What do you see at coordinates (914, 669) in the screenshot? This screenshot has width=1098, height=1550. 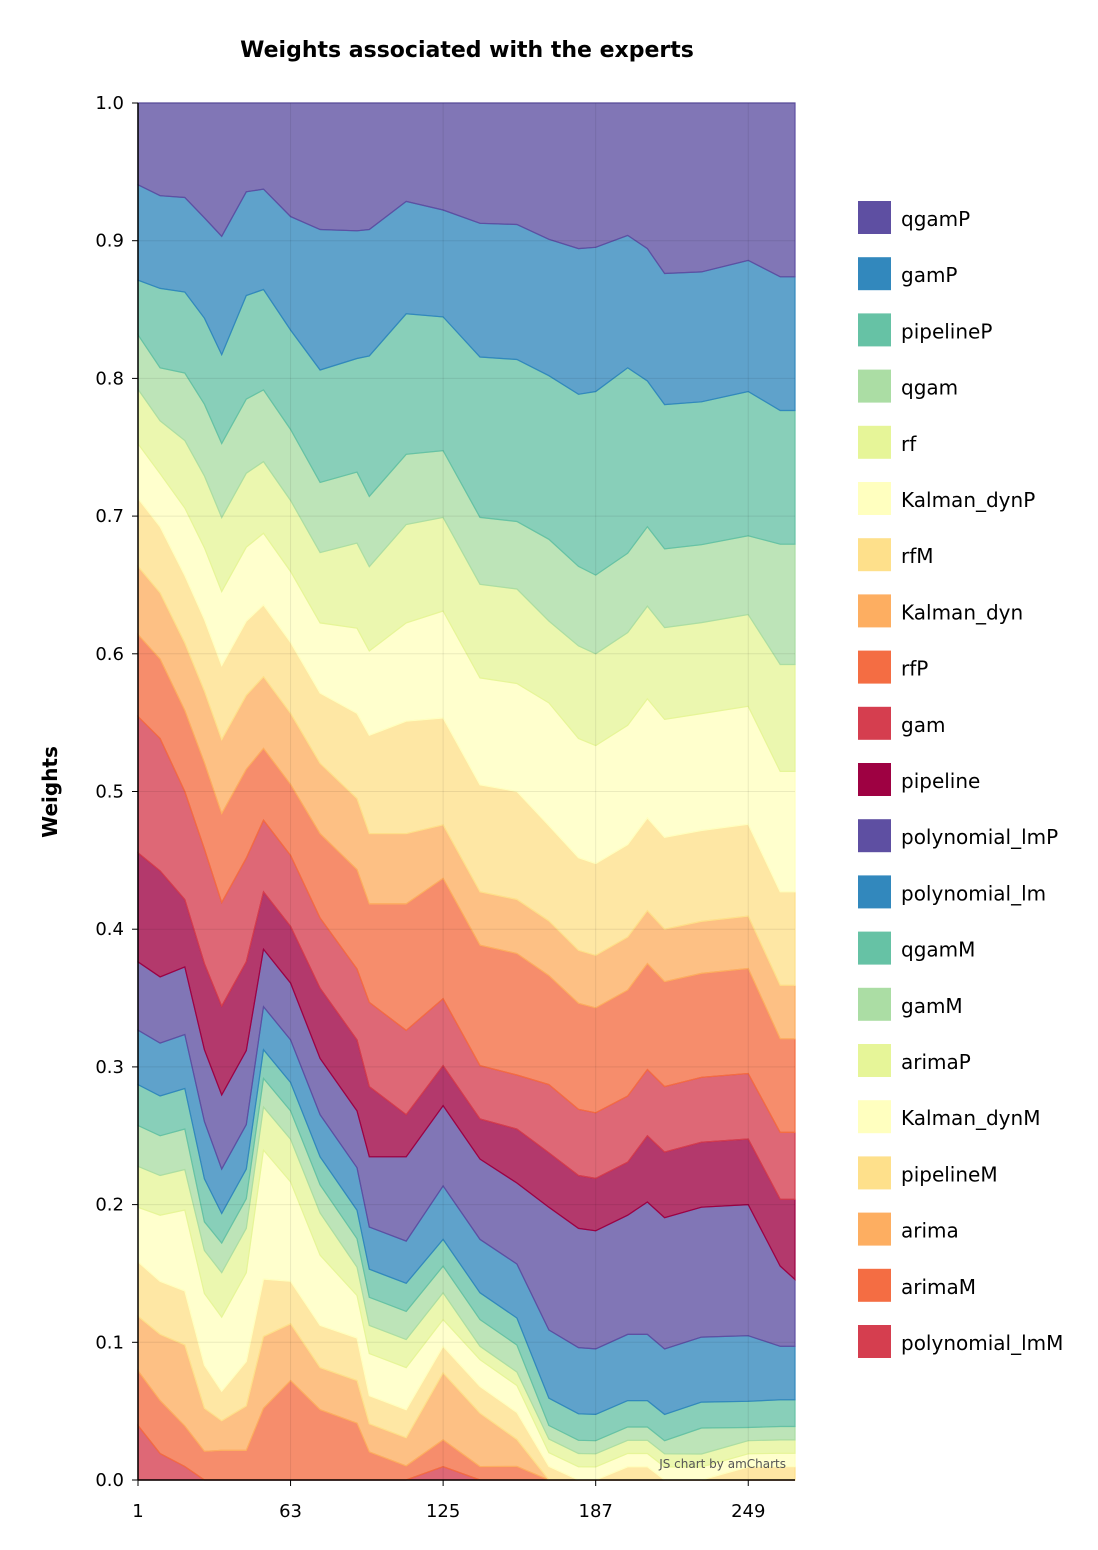 I see `legend-label: rfP` at bounding box center [914, 669].